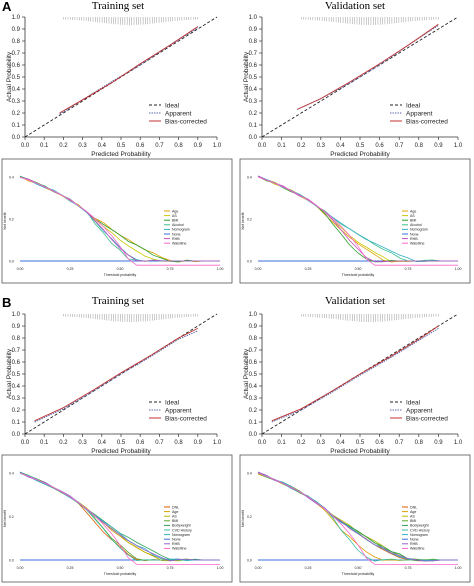 The width and height of the screenshot is (474, 586). I want to click on dca-a-valid-legend-label: Nomogram, so click(419, 230).